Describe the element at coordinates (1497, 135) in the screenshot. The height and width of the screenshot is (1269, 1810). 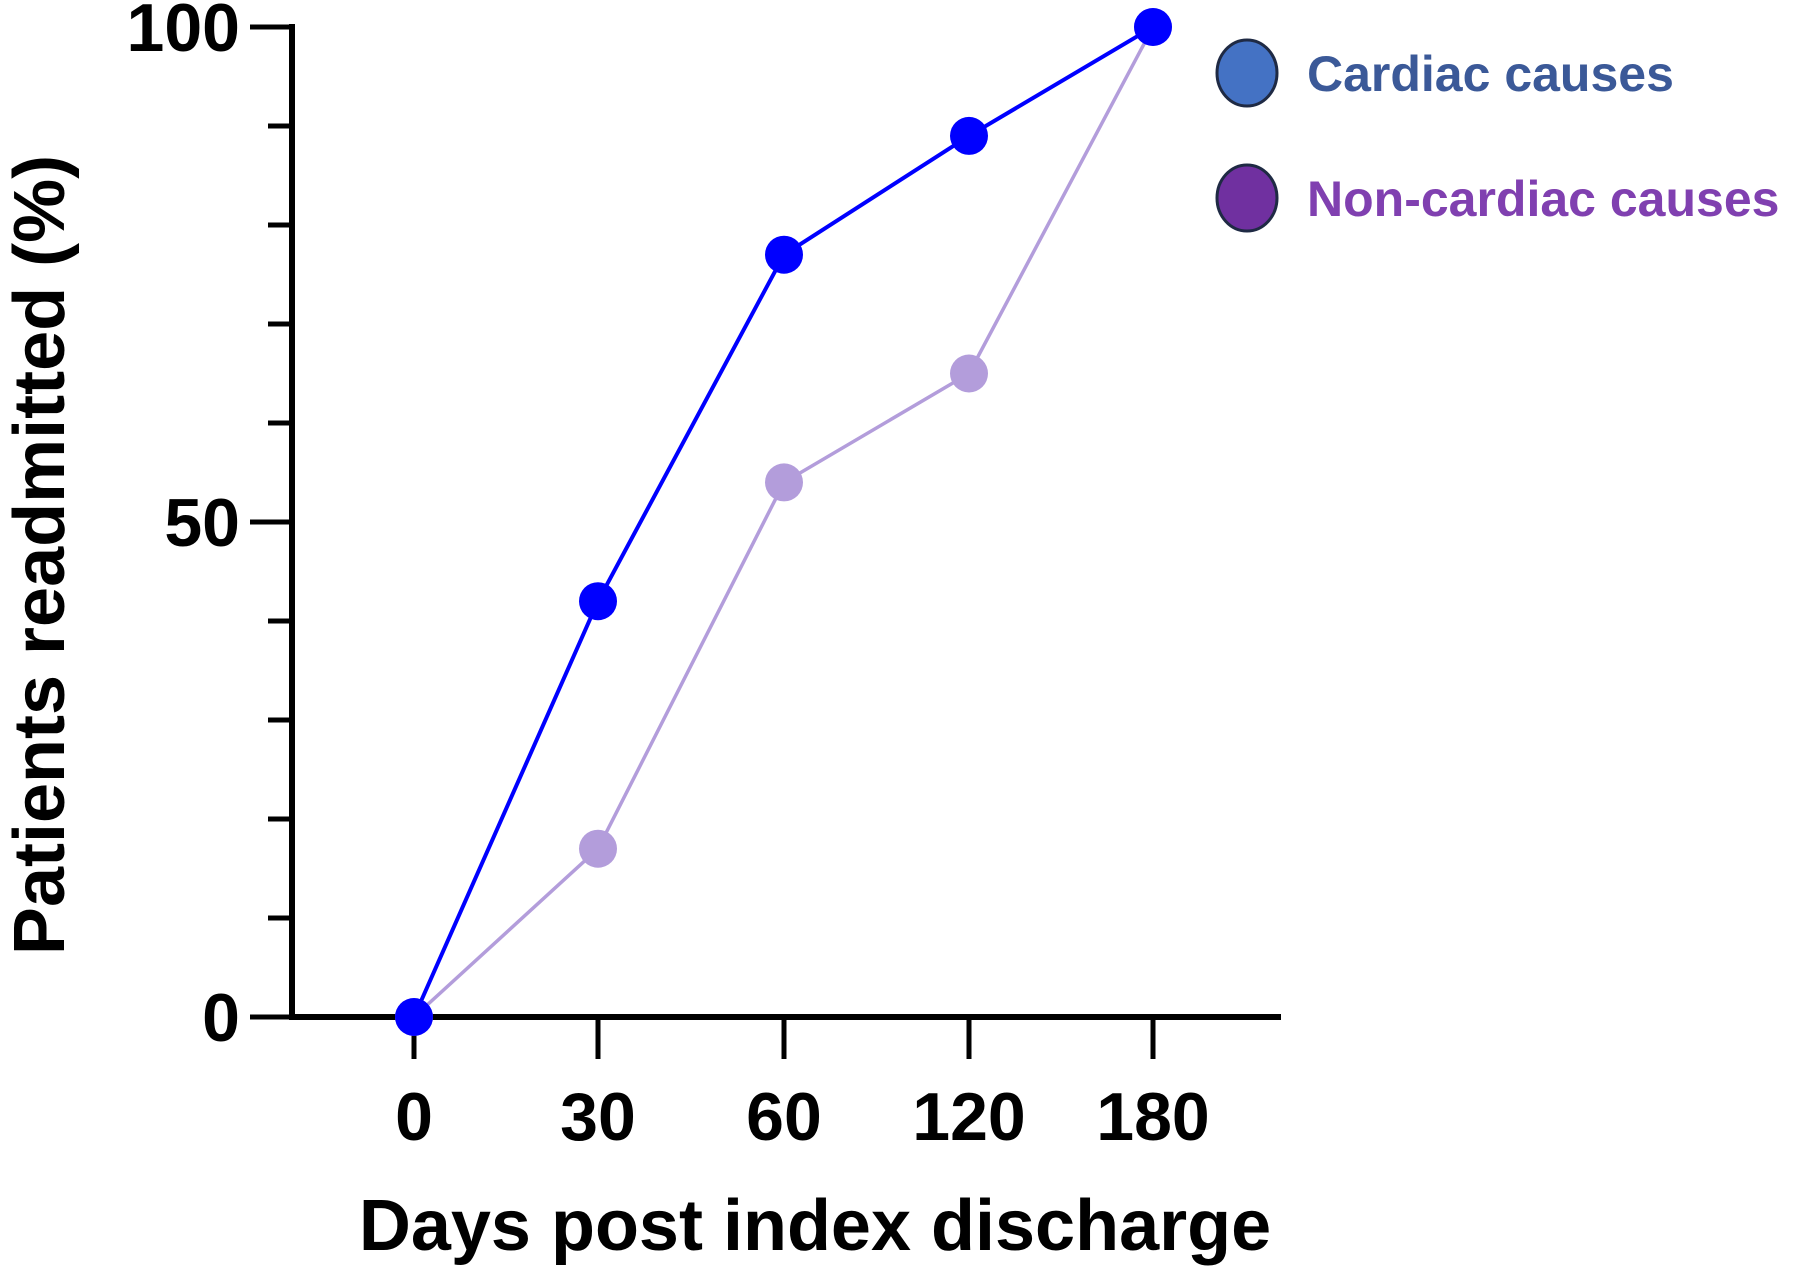
I see `legend: Cardiac causes Non-cardiac causes` at that location.